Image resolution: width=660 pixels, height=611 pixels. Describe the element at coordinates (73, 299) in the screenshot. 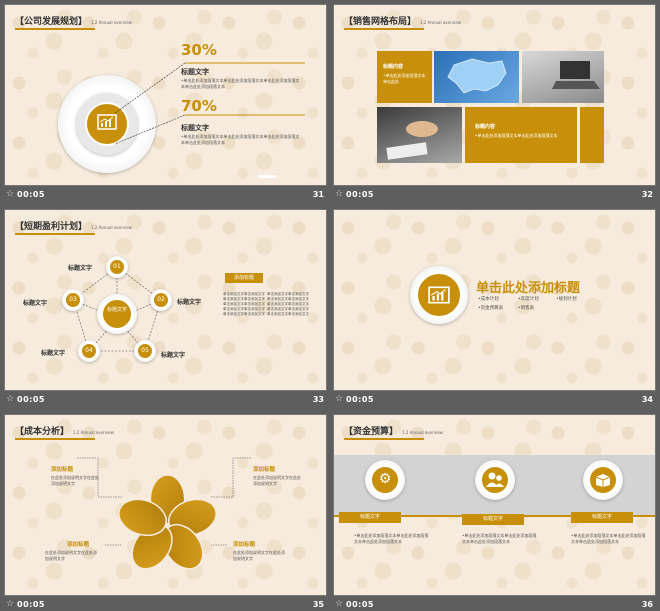

I see `node-number: 03` at that location.